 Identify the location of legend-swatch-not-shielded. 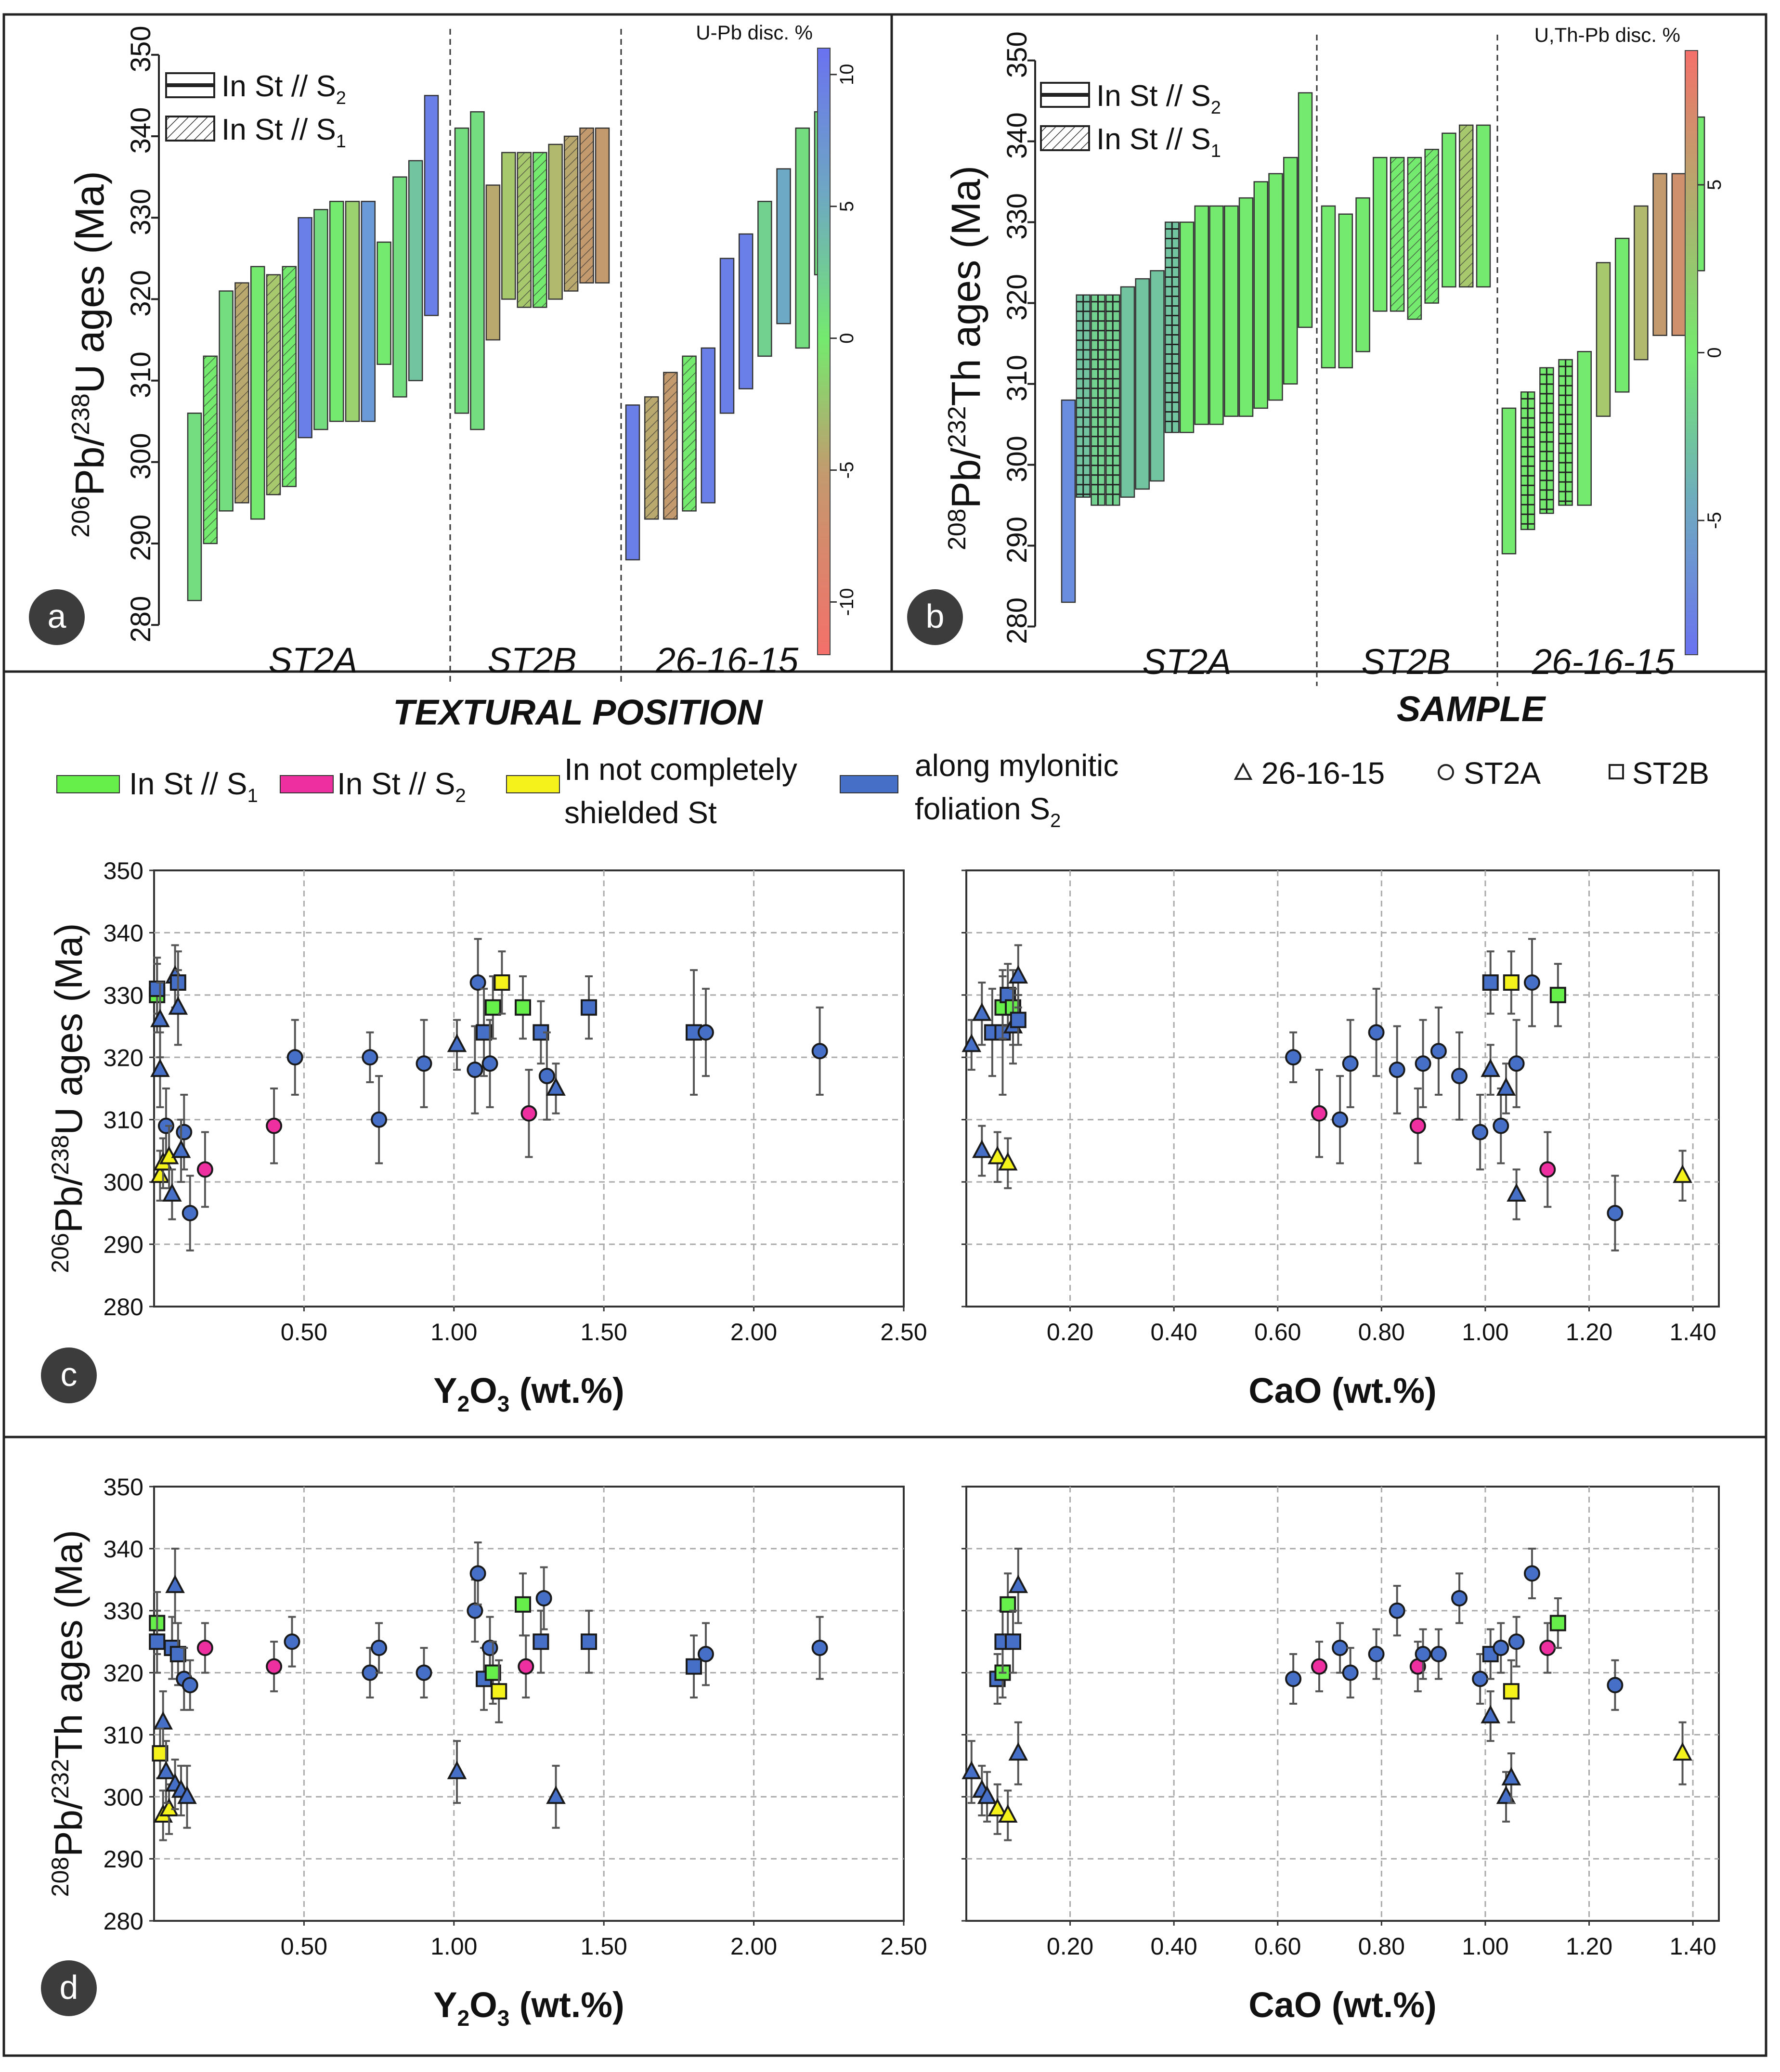
(533, 784).